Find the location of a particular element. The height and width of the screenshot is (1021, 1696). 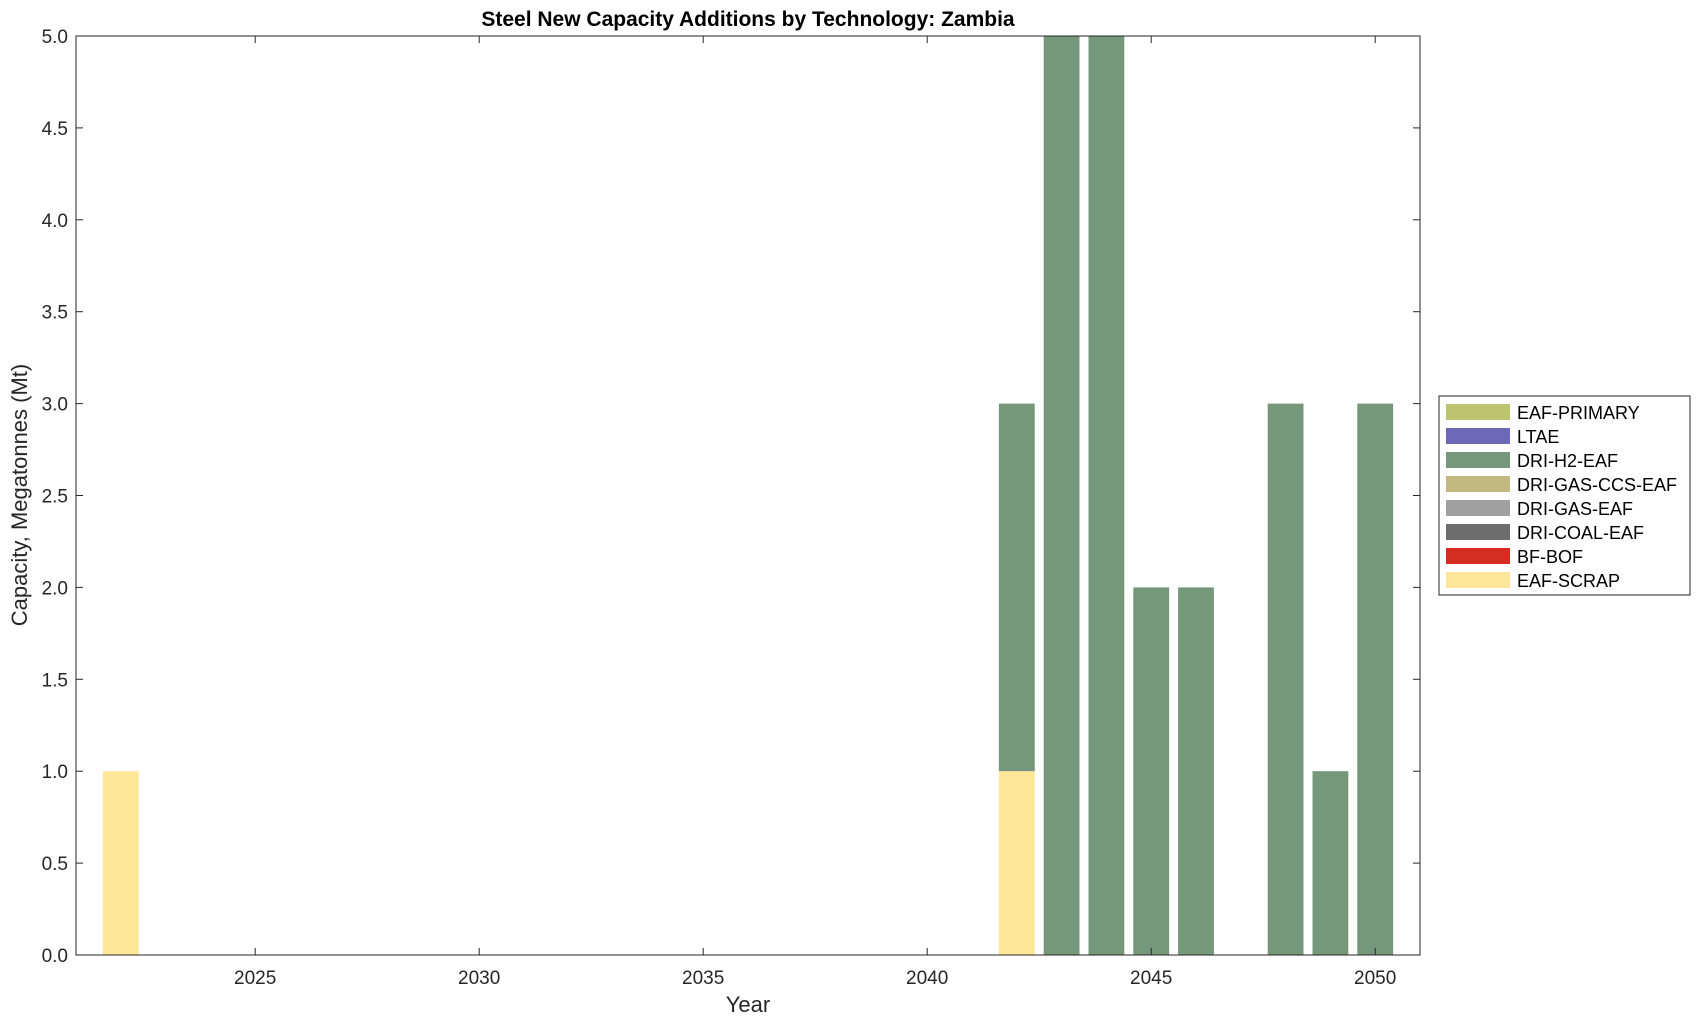

x-tick-label: 2035 is located at coordinates (703, 978).